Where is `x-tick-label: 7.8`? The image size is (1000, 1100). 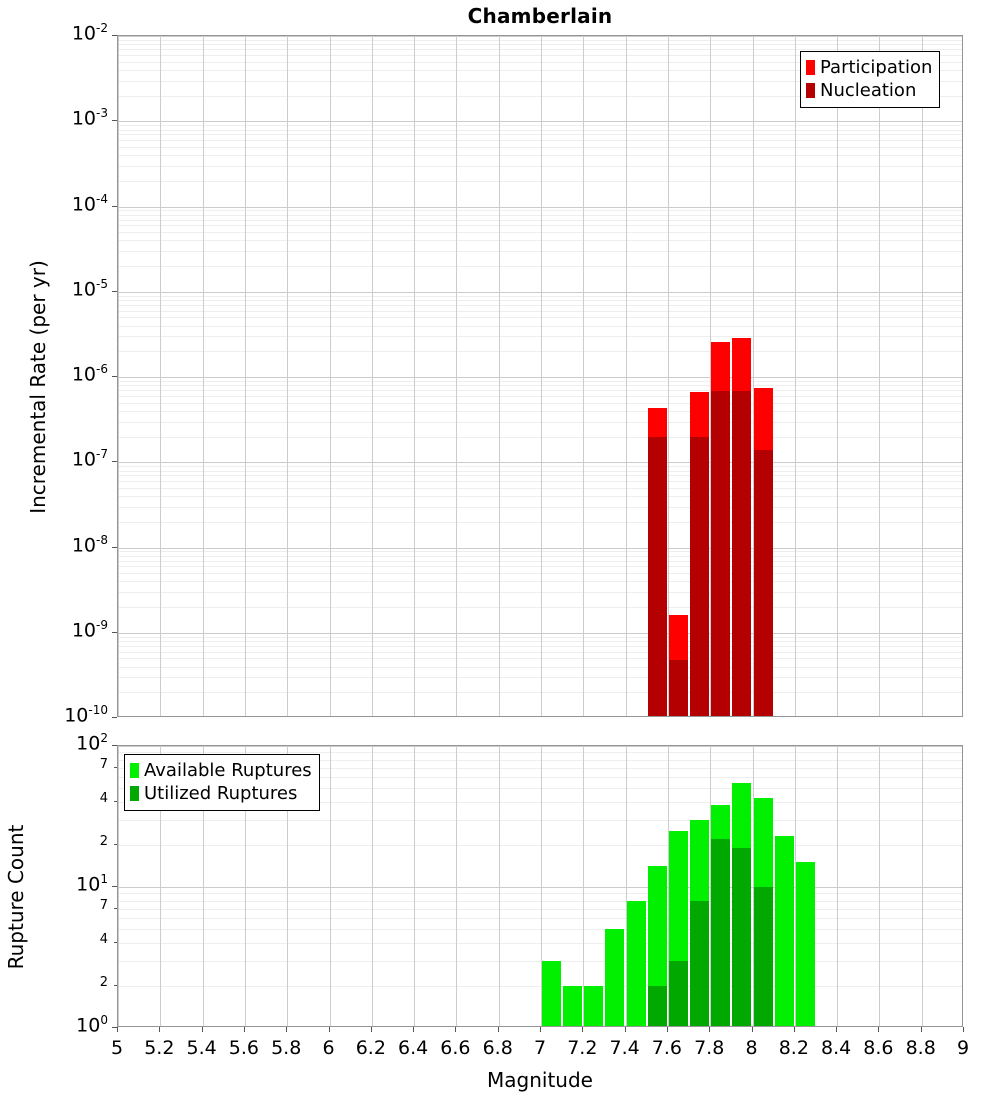 x-tick-label: 7.8 is located at coordinates (709, 1048).